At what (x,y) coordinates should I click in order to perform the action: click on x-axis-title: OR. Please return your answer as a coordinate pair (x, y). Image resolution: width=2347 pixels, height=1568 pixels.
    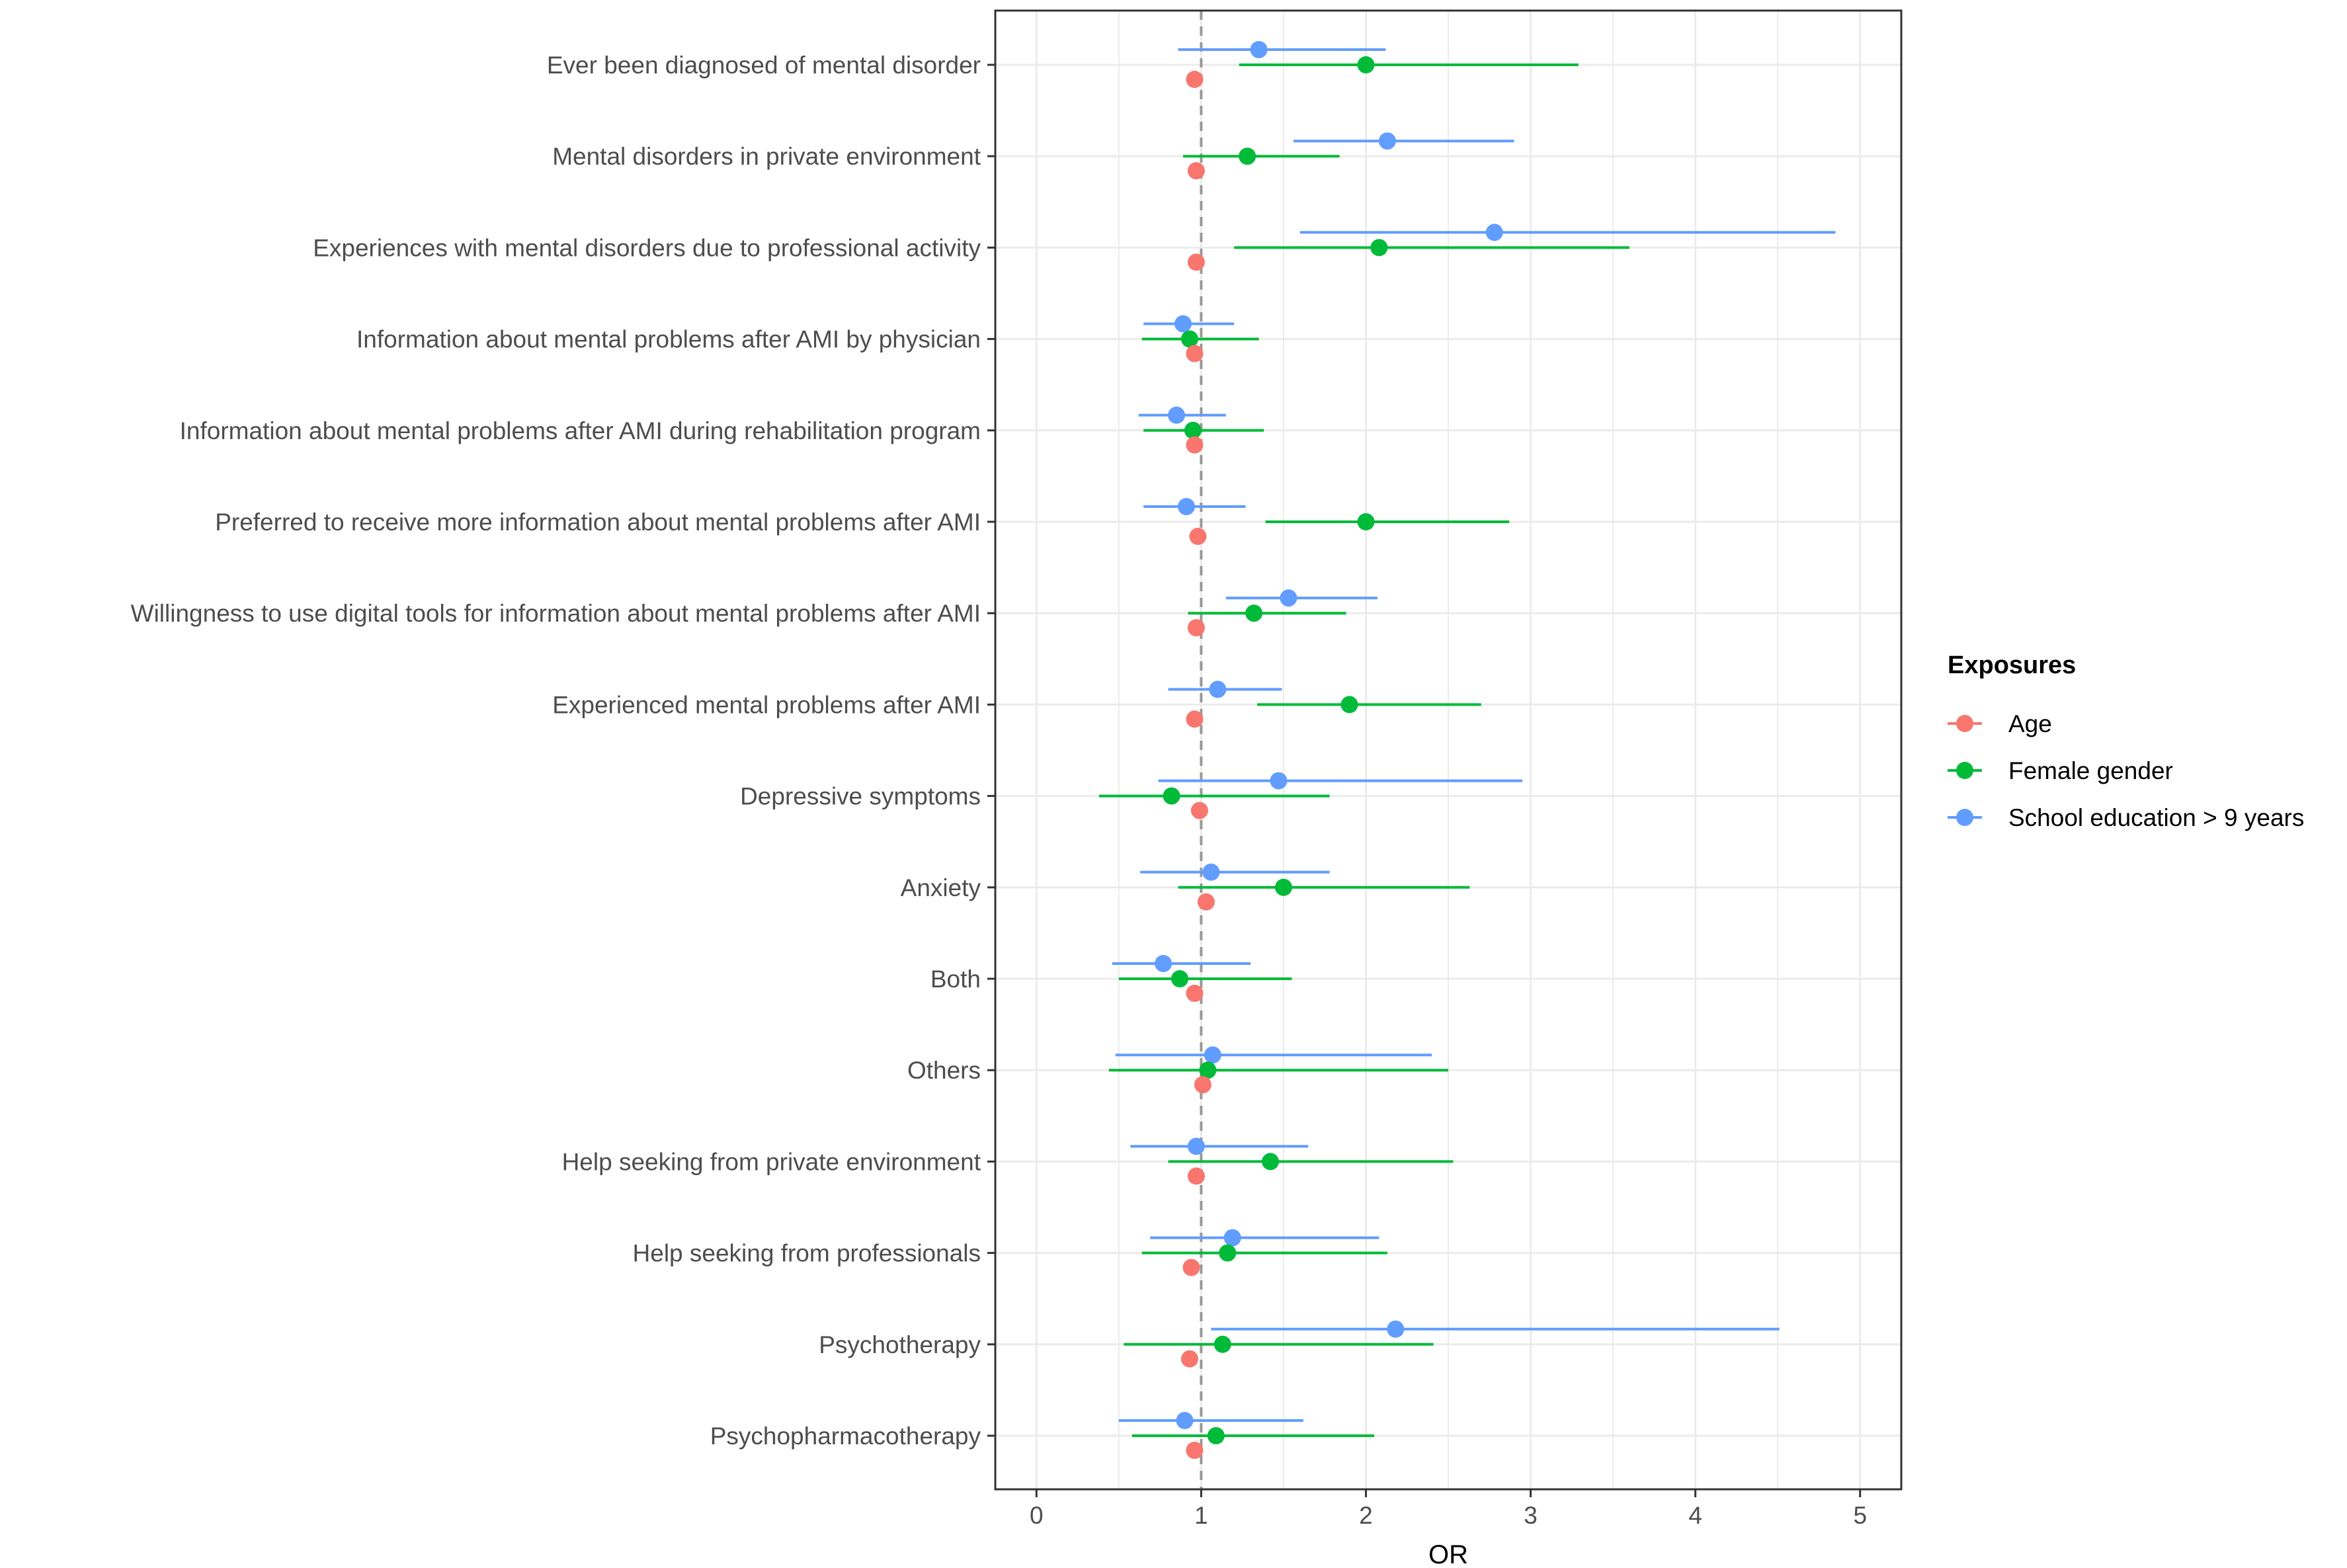
    Looking at the image, I should click on (1448, 1552).